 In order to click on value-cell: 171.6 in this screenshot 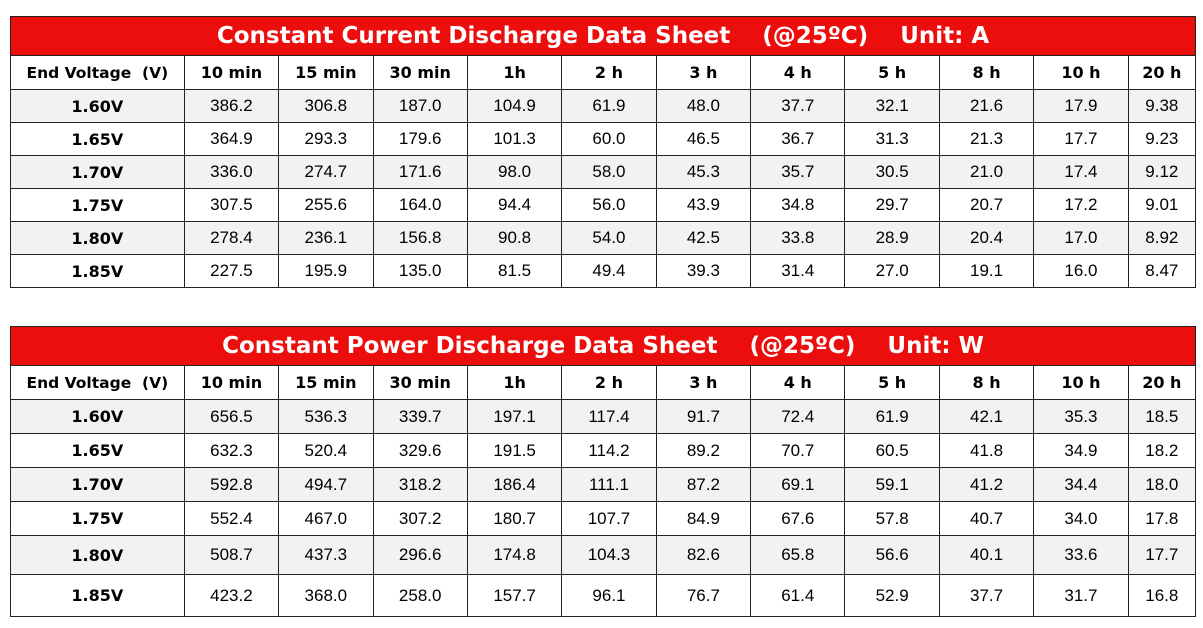, I will do `click(420, 172)`.